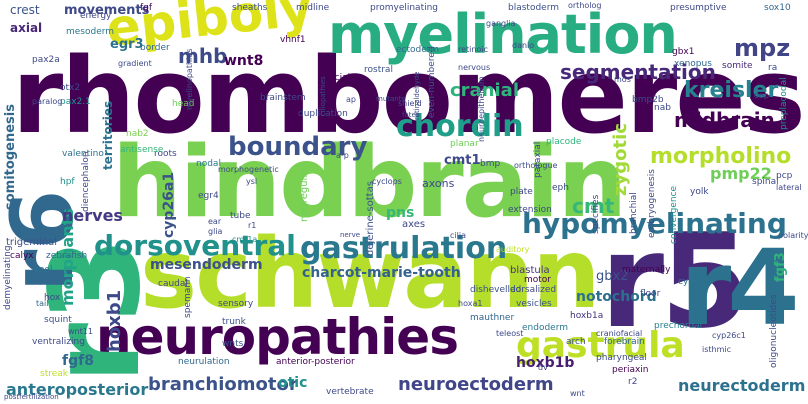  I want to click on word-extension: extension, so click(530, 210).